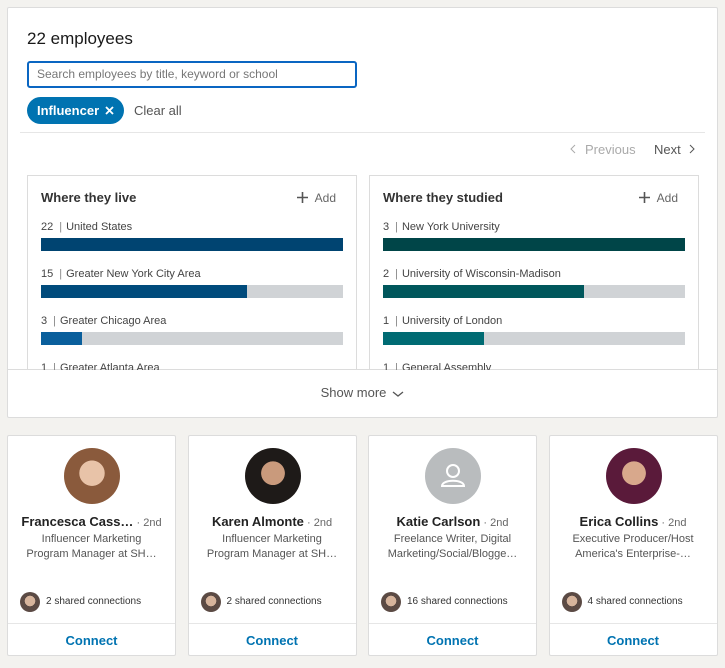 The image size is (725, 668). Describe the element at coordinates (257, 521) in the screenshot. I see `name: Karen Almonte` at that location.